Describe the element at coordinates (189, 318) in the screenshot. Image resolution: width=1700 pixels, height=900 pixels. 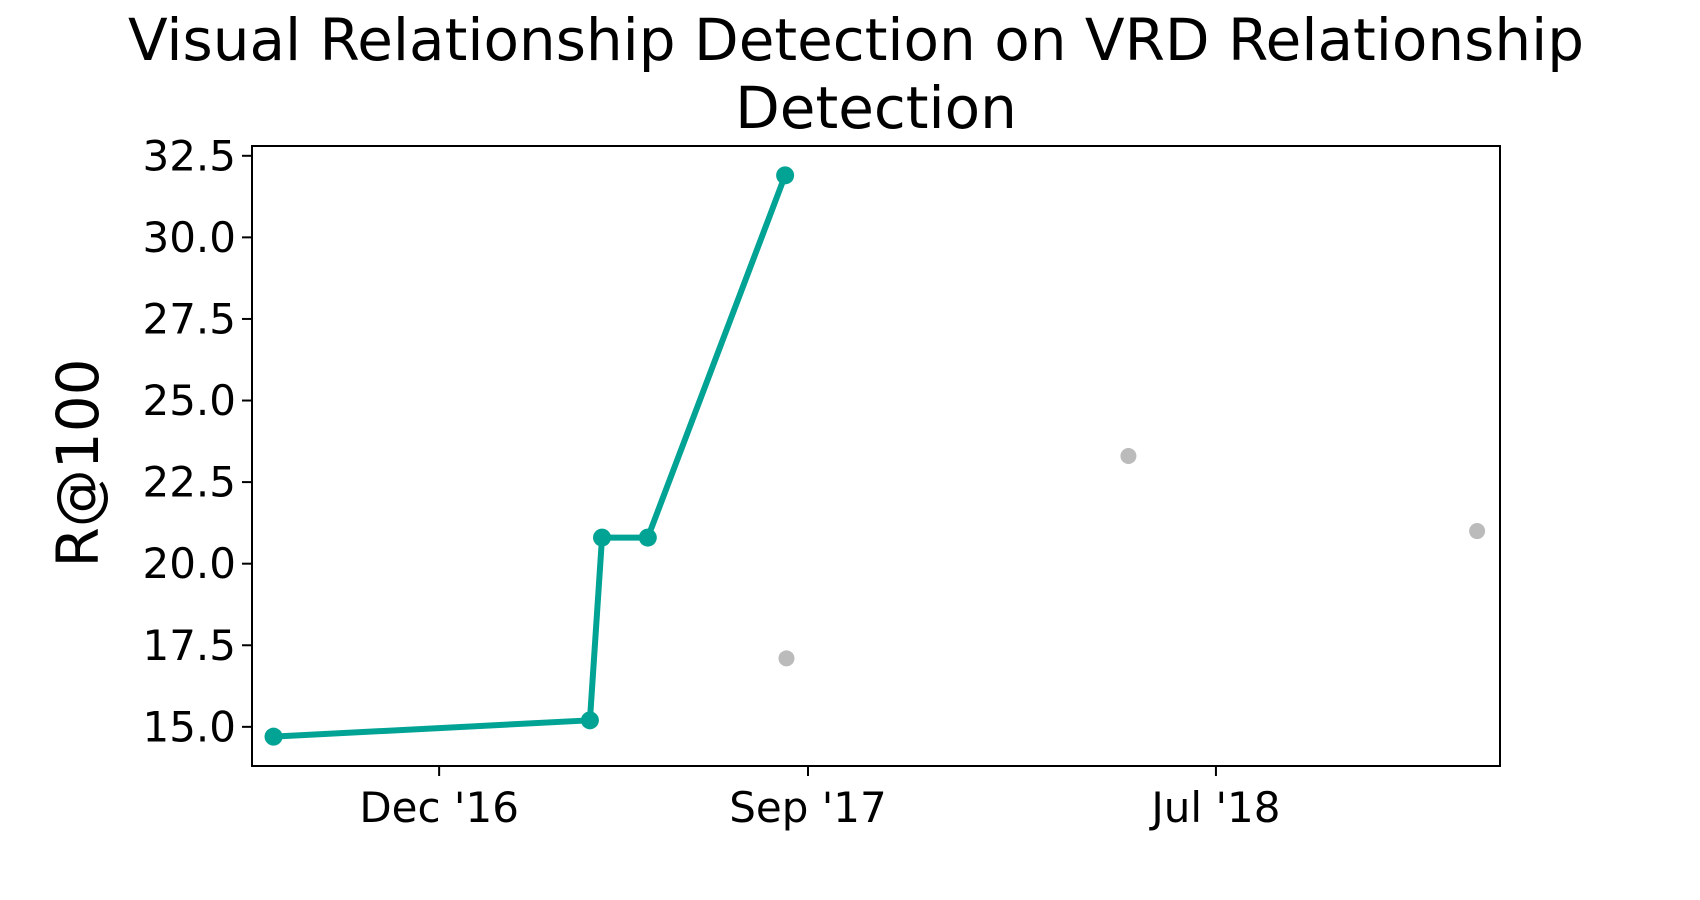
I see `y-tick-label: 27.5` at that location.